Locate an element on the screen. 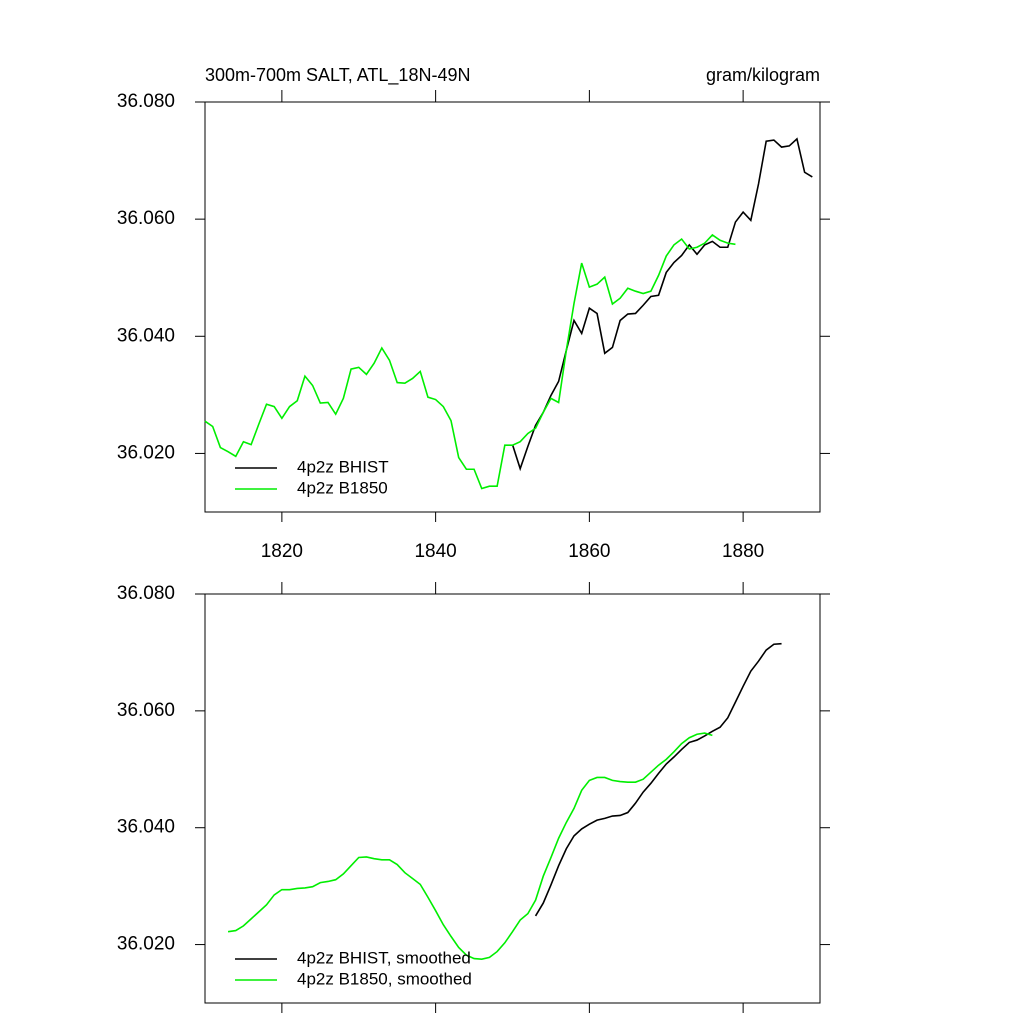 The width and height of the screenshot is (1024, 1024). legend-label: 4p2z B1850, smoothed is located at coordinates (384, 978).